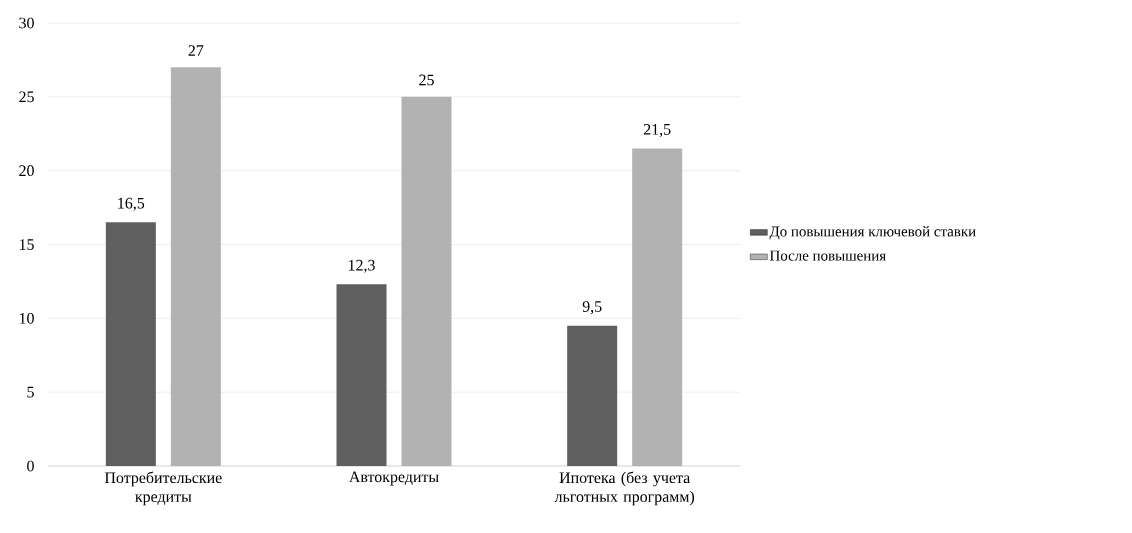 The height and width of the screenshot is (533, 1132). What do you see at coordinates (624, 488) in the screenshot?
I see `x-tick-label: Ипотека (без учета льготных программ)` at bounding box center [624, 488].